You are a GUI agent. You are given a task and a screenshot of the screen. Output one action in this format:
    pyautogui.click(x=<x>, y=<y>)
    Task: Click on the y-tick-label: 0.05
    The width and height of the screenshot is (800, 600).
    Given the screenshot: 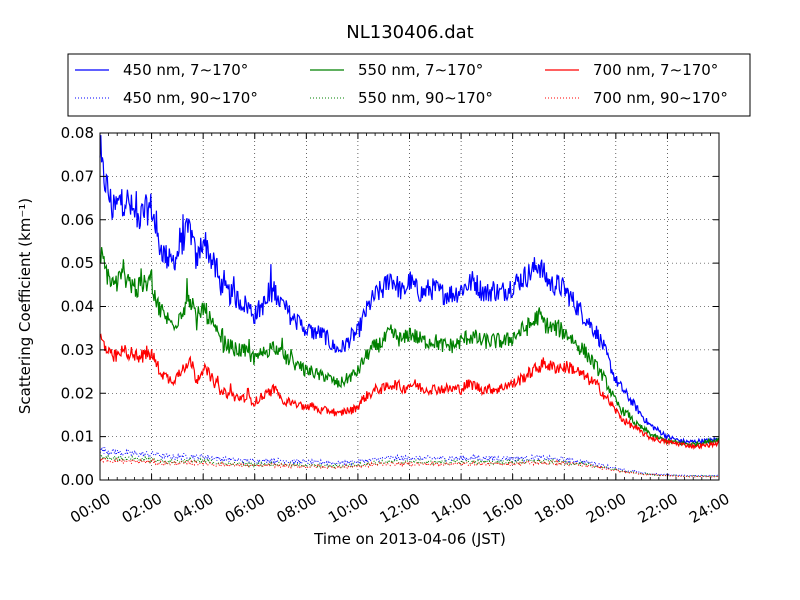 What is the action you would take?
    pyautogui.click(x=77, y=263)
    